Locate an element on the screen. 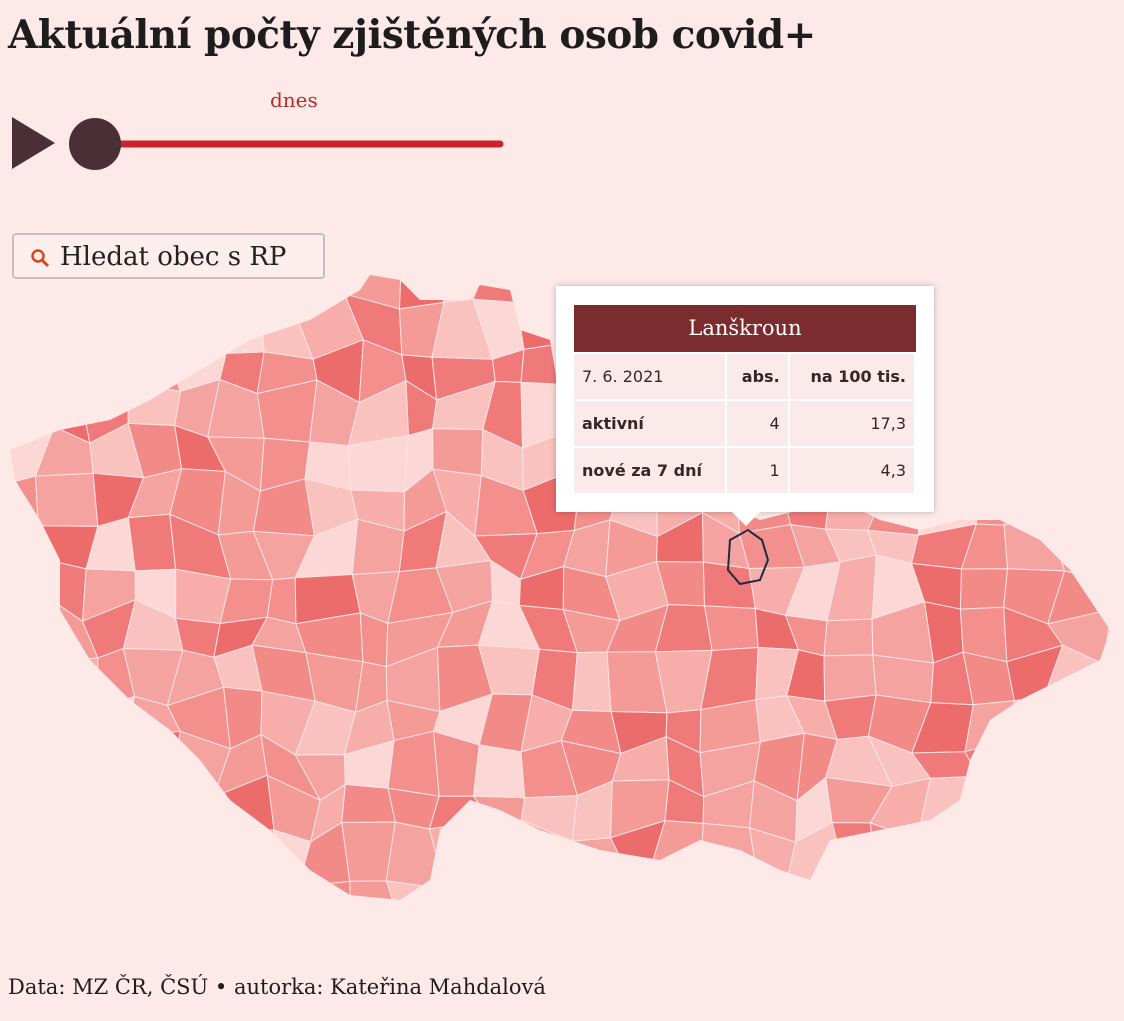 The width and height of the screenshot is (1124, 1021). play-button is located at coordinates (33, 143).